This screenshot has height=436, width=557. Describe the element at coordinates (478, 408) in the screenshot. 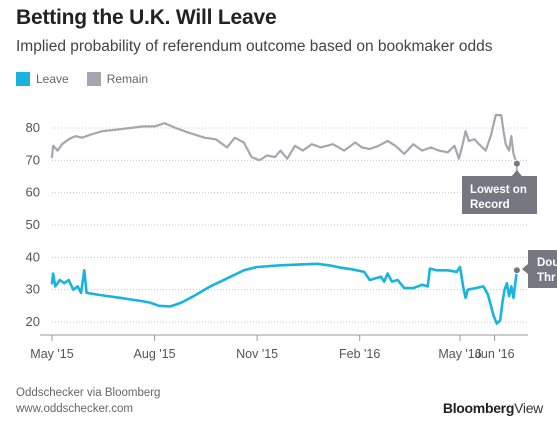

I see `brand-bold: Bloomberg` at that location.